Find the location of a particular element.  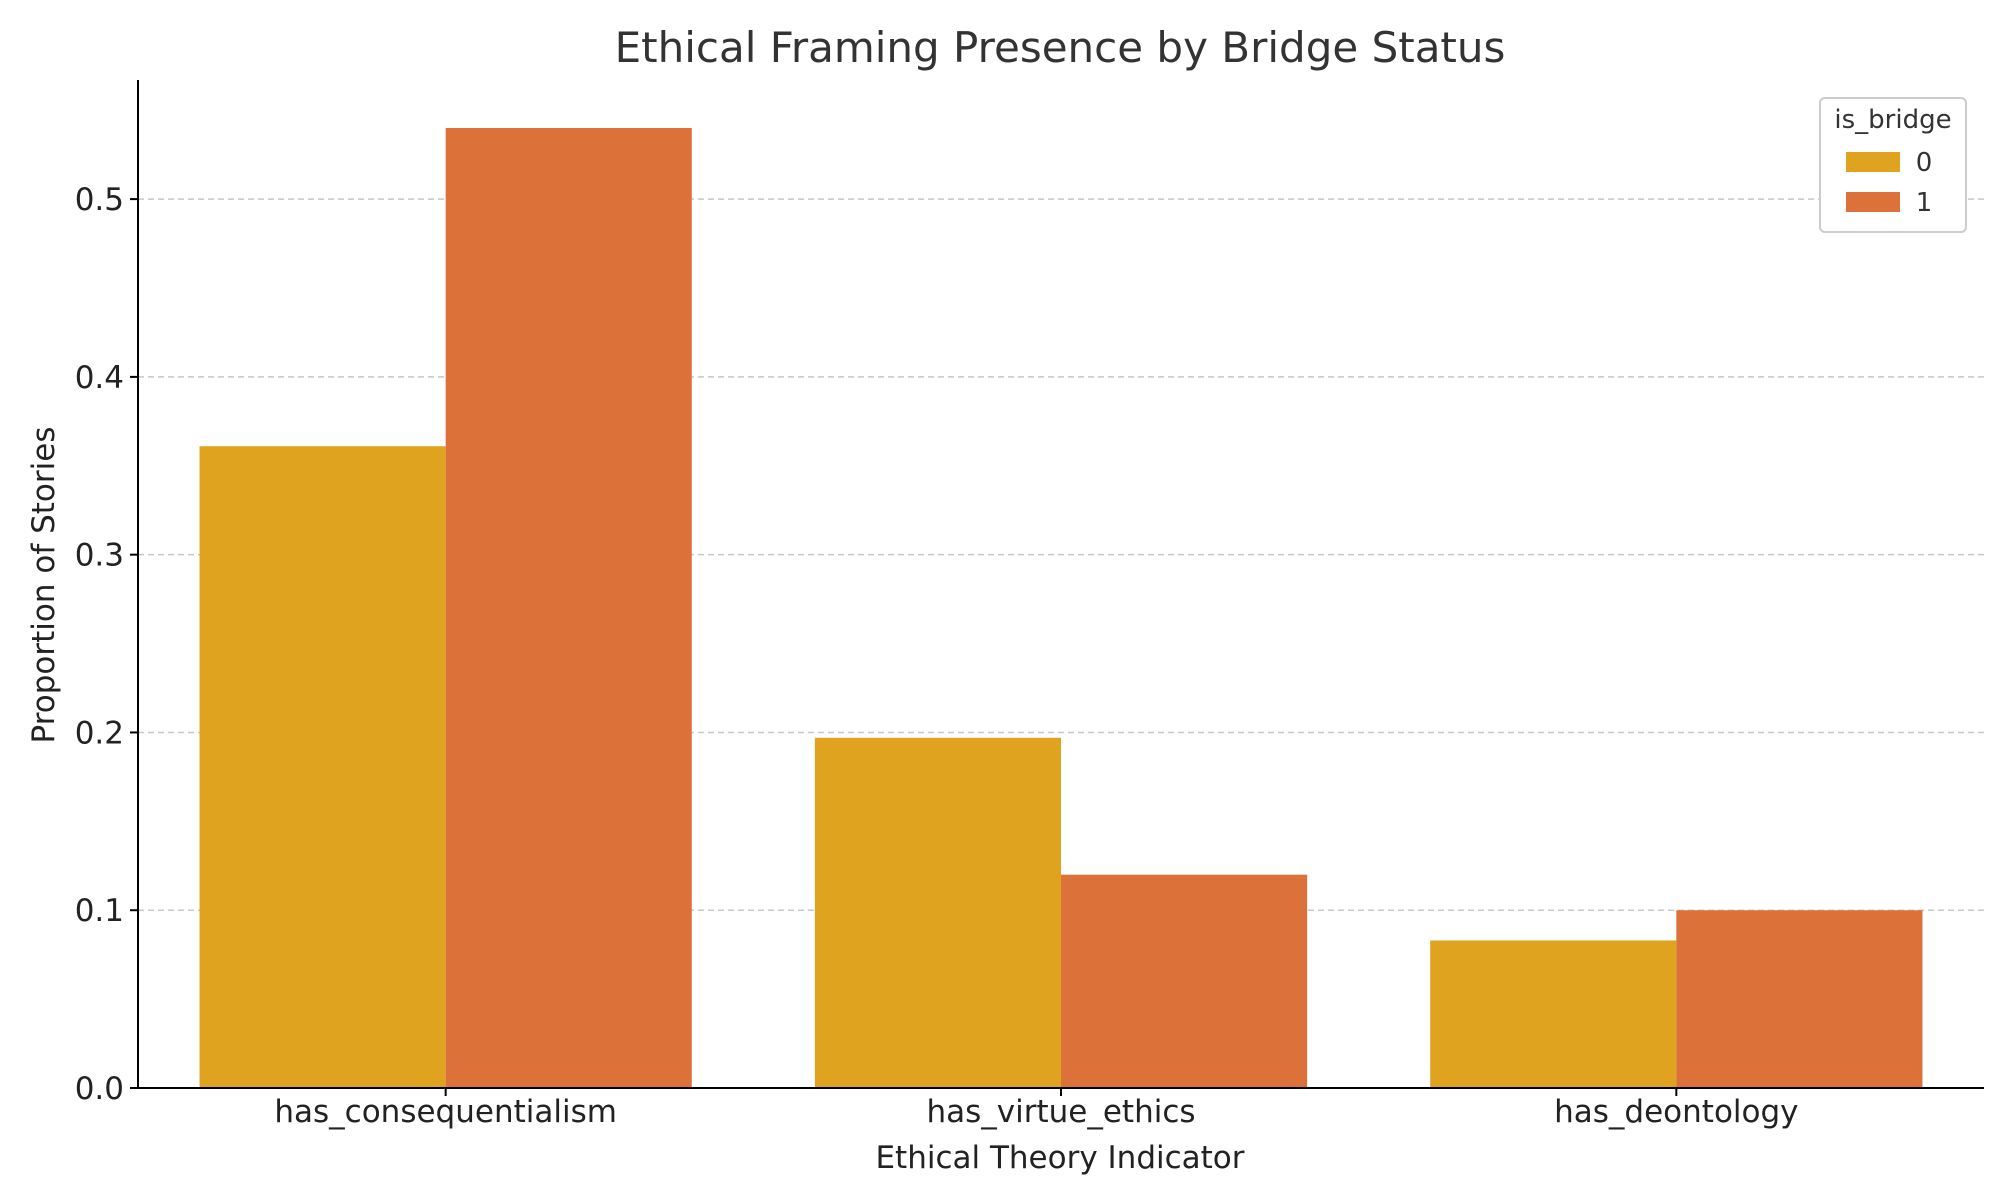

y-tick-label: 0.3 is located at coordinates (99, 556).